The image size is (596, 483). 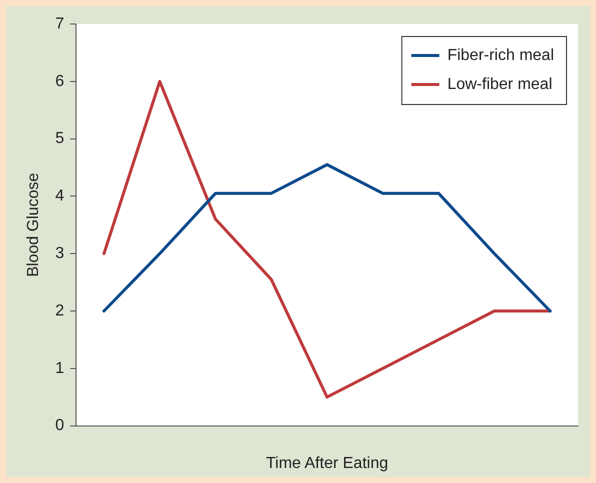 I want to click on y-tick-label: 3, so click(x=59, y=253).